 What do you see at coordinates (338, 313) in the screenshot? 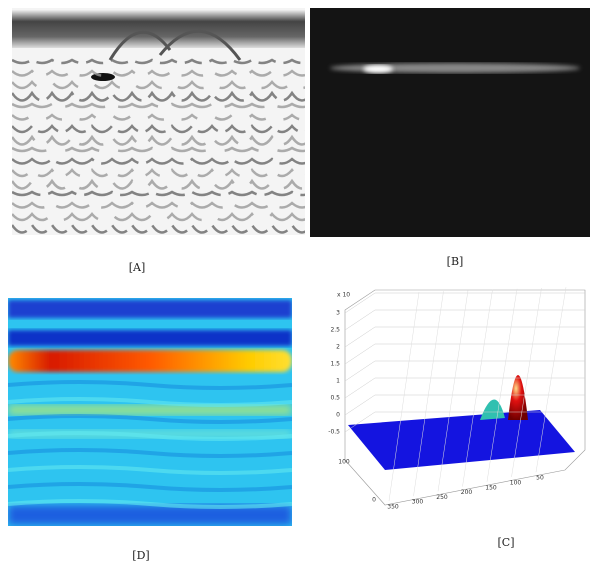
I see `z-tick-label: 3` at bounding box center [338, 313].